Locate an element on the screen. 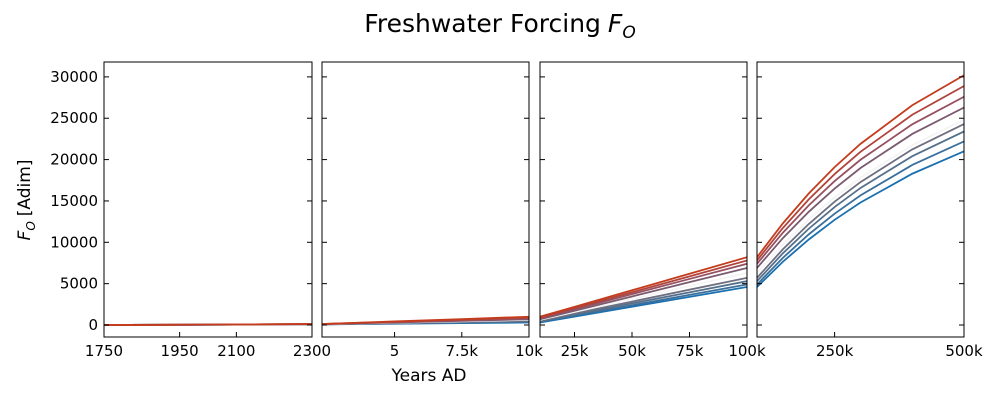 The width and height of the screenshot is (1000, 400). y-axis-label: FO [Adim] is located at coordinates (26, 200).